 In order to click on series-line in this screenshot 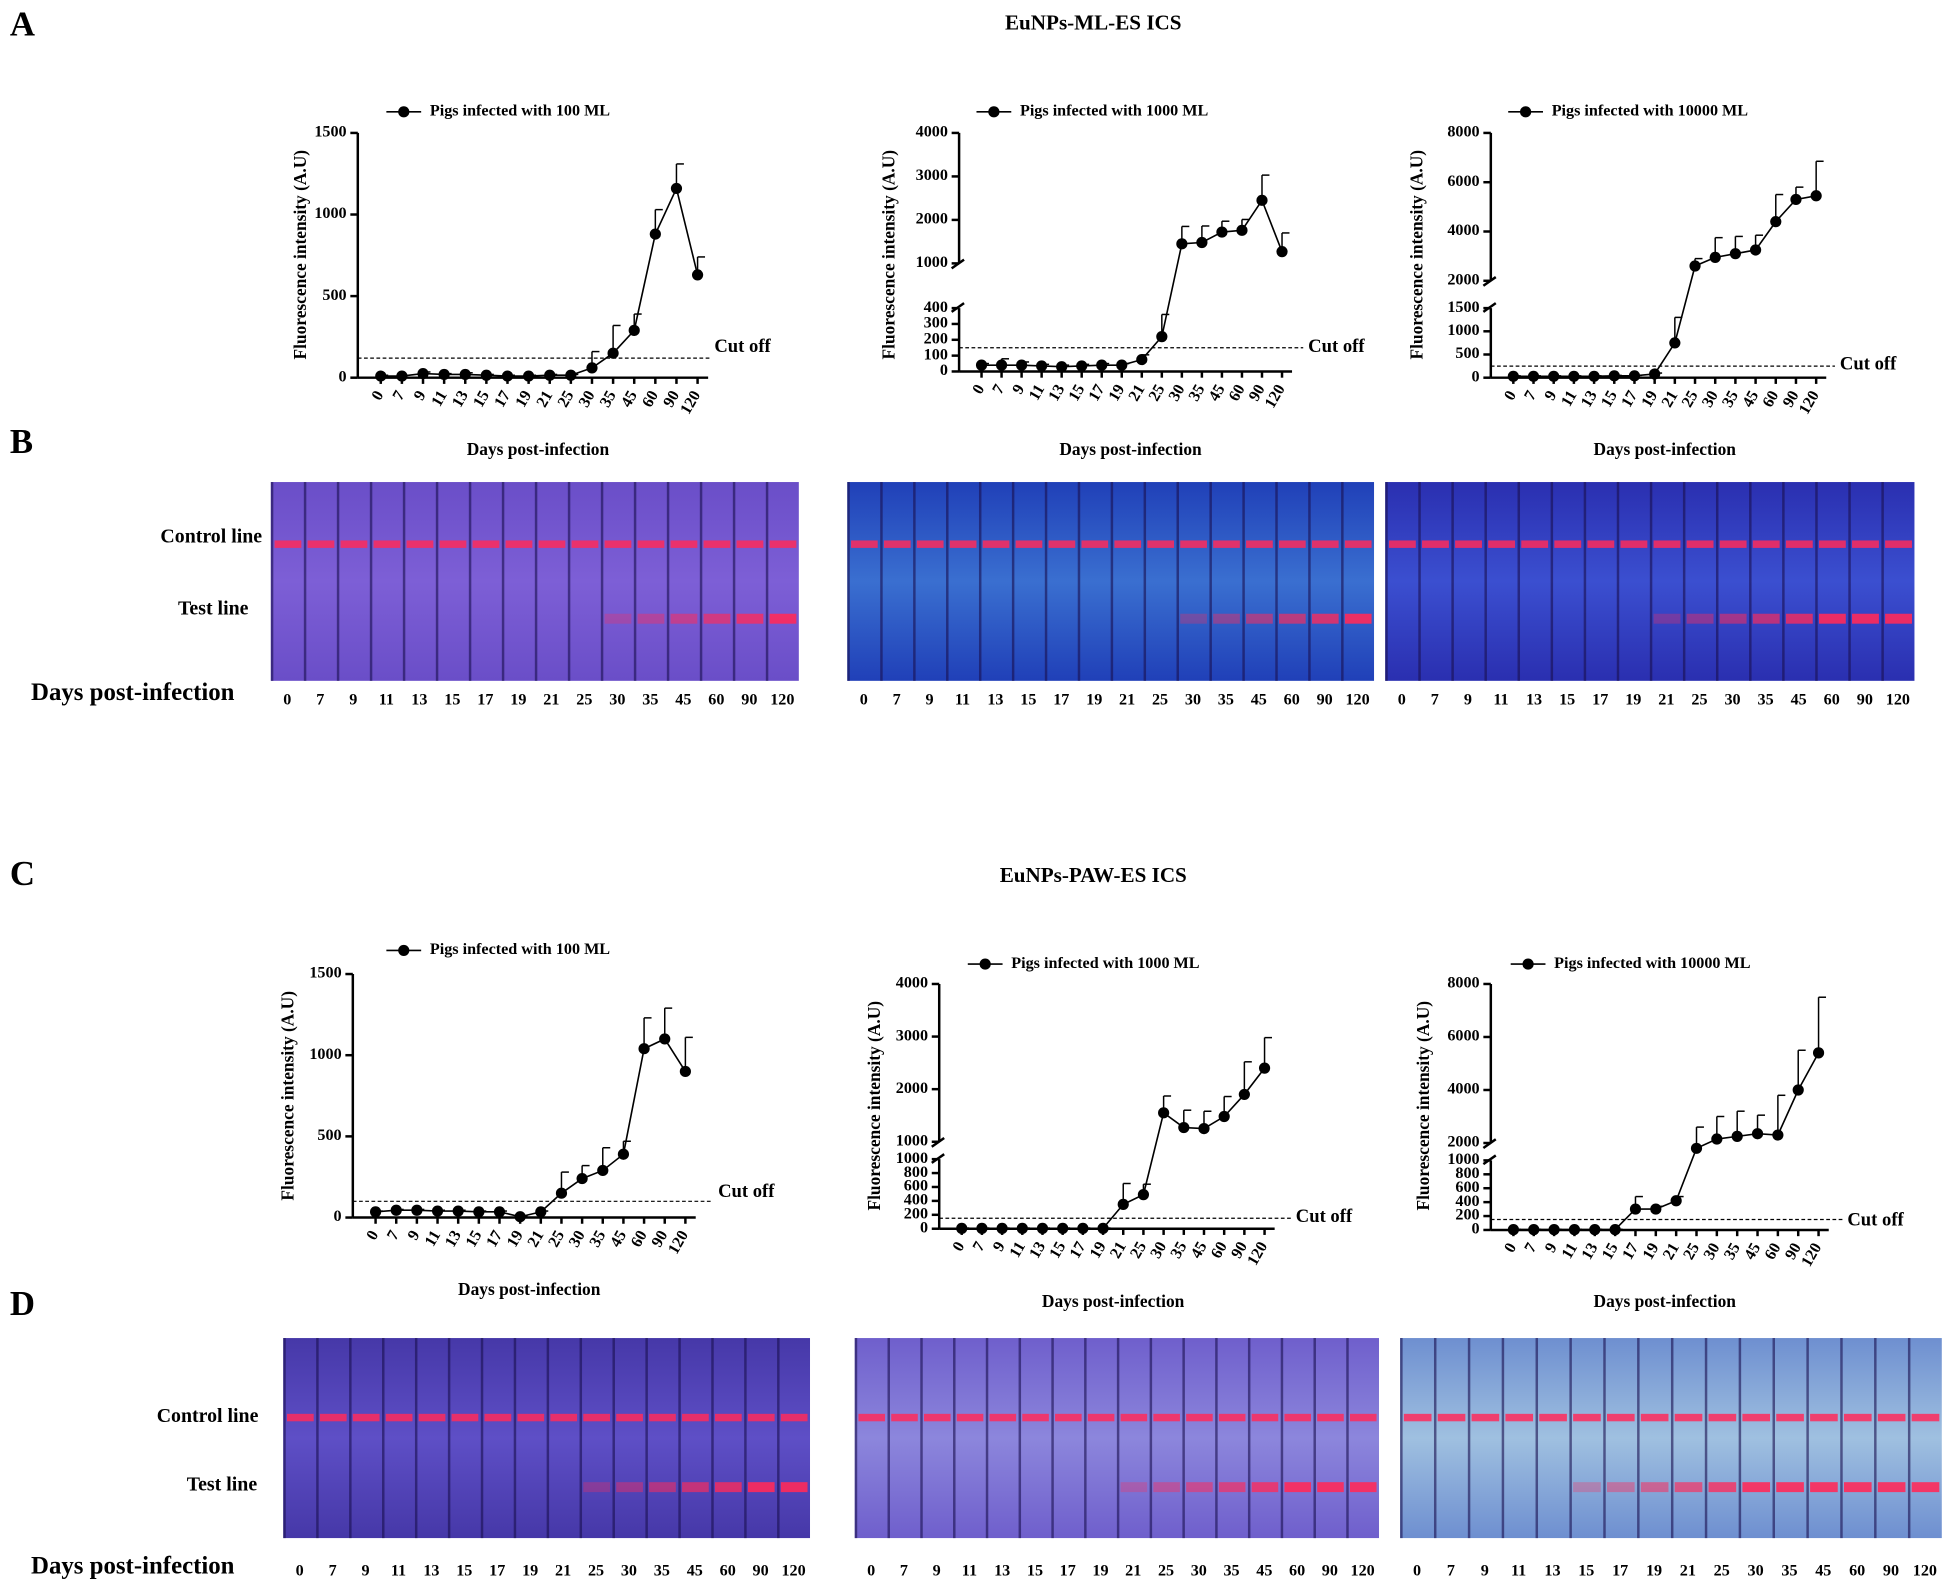, I will do `click(1132, 283)`.